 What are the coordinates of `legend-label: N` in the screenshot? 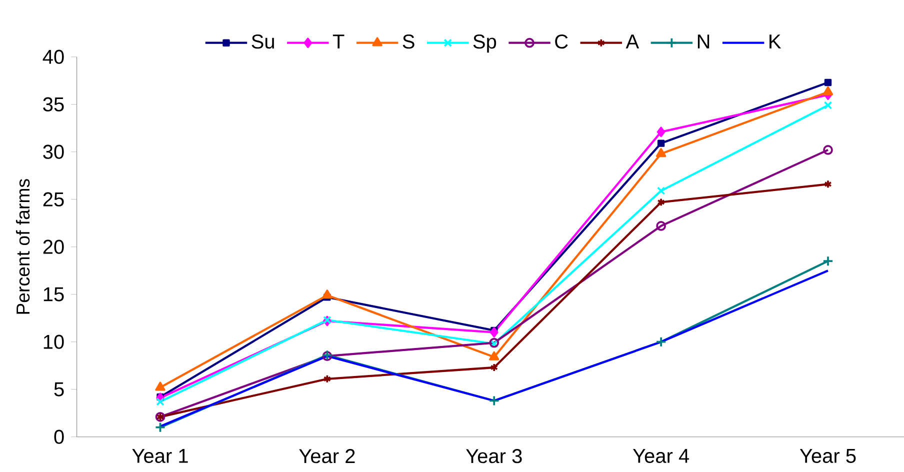 It's located at (704, 41).